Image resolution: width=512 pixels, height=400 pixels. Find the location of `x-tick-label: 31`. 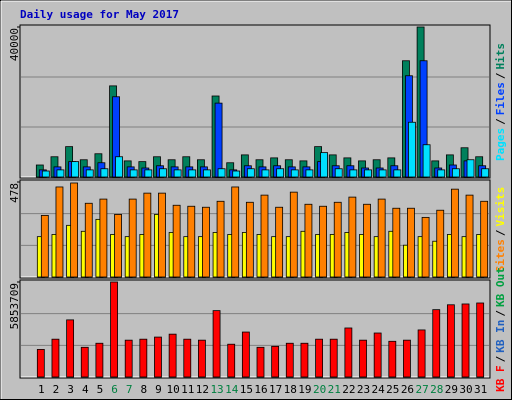

x-tick-label: 31 is located at coordinates (480, 389).